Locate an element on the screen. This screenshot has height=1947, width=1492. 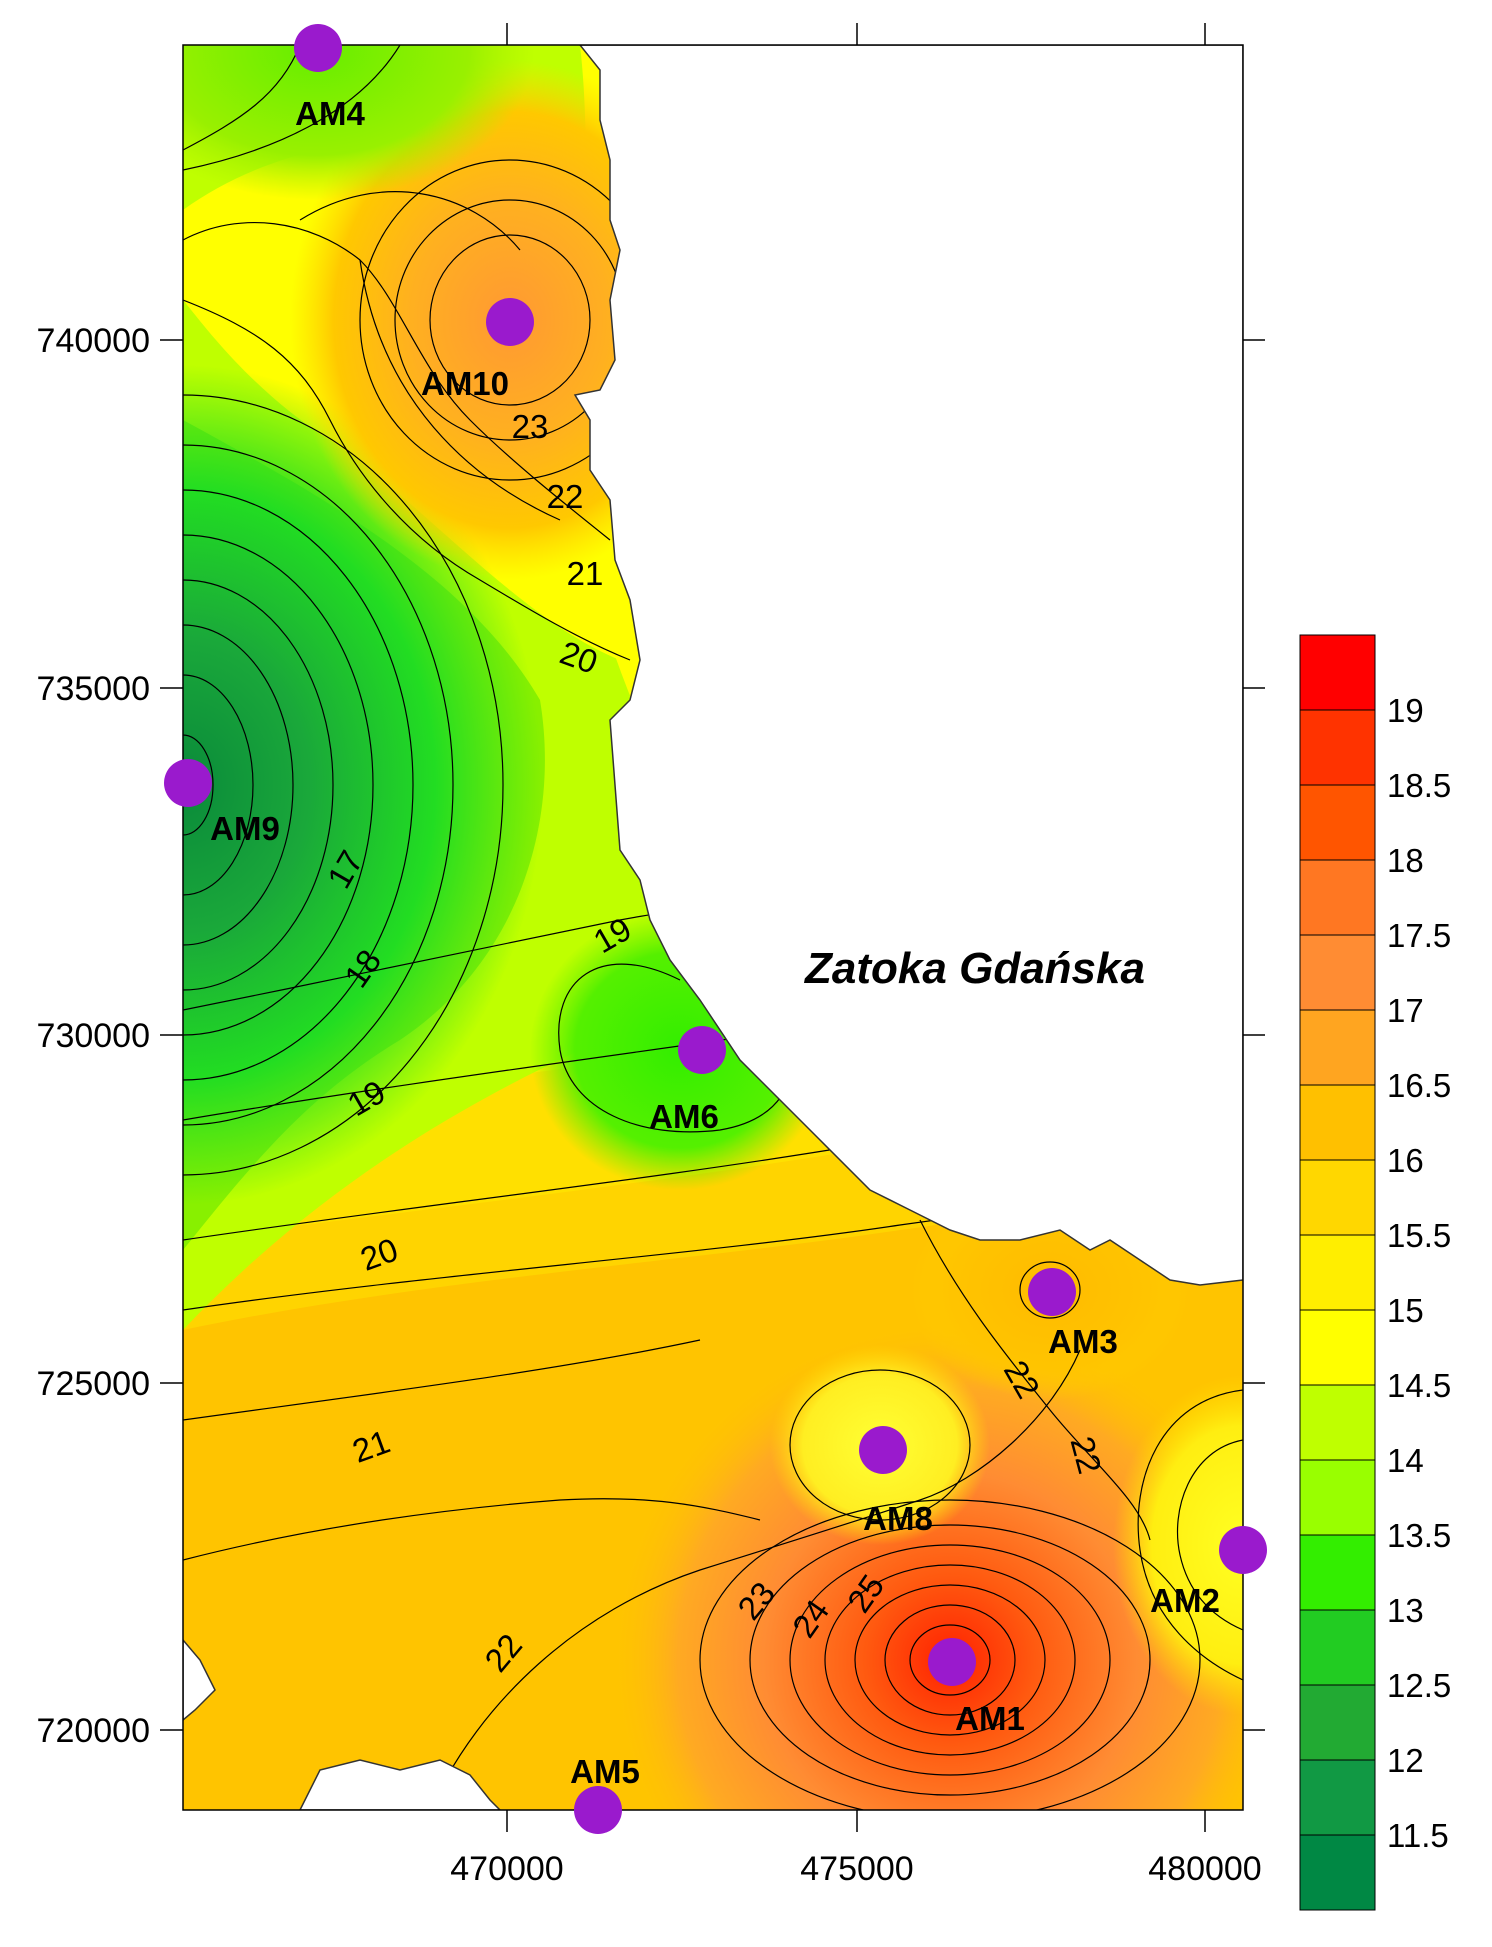
station-label: AM4 is located at coordinates (330, 113).